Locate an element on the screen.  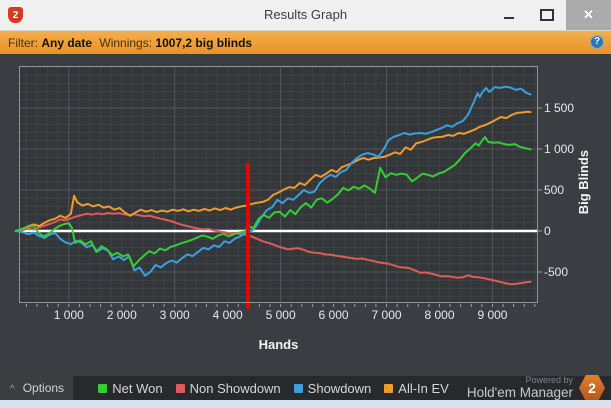
minimize-icon is located at coordinates (509, 18).